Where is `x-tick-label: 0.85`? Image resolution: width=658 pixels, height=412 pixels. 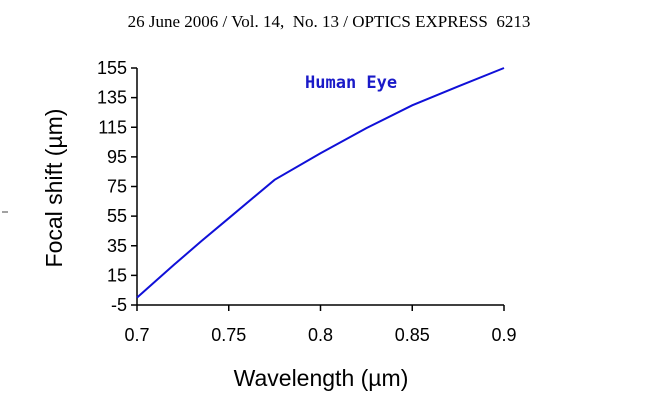 x-tick-label: 0.85 is located at coordinates (412, 335).